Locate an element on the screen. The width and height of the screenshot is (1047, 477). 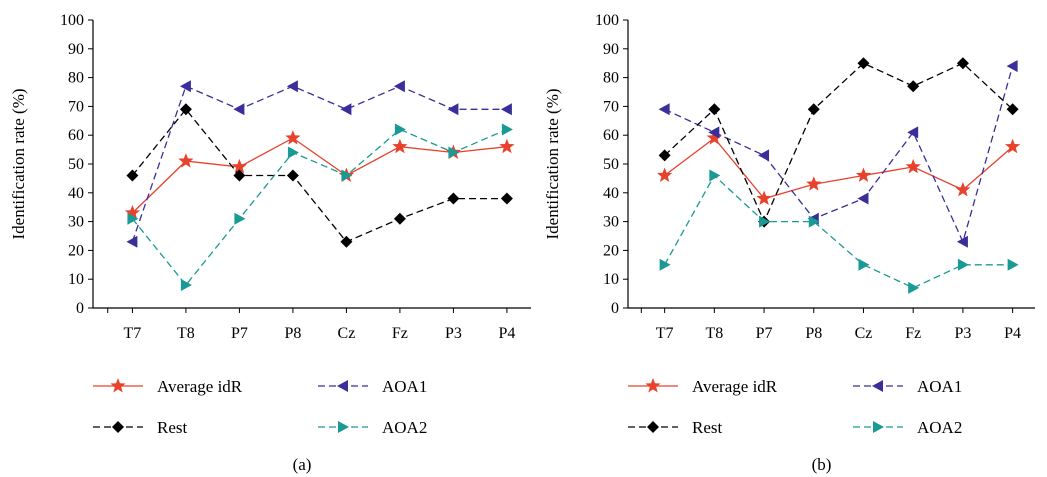
x-tick-label: P4 is located at coordinates (506, 333).